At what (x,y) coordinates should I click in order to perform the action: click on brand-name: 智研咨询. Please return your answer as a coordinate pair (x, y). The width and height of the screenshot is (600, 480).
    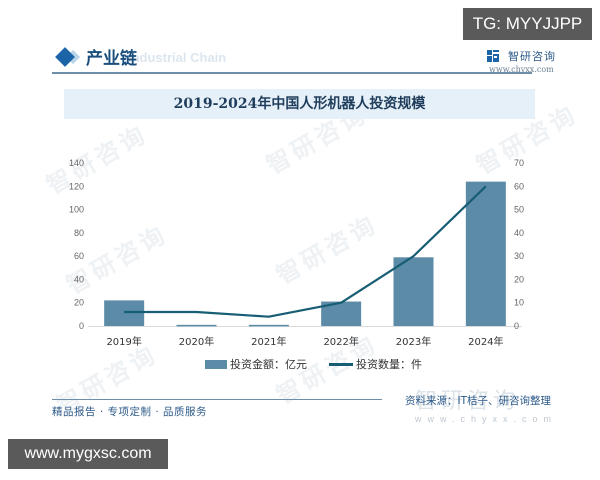
    Looking at the image, I should click on (532, 56).